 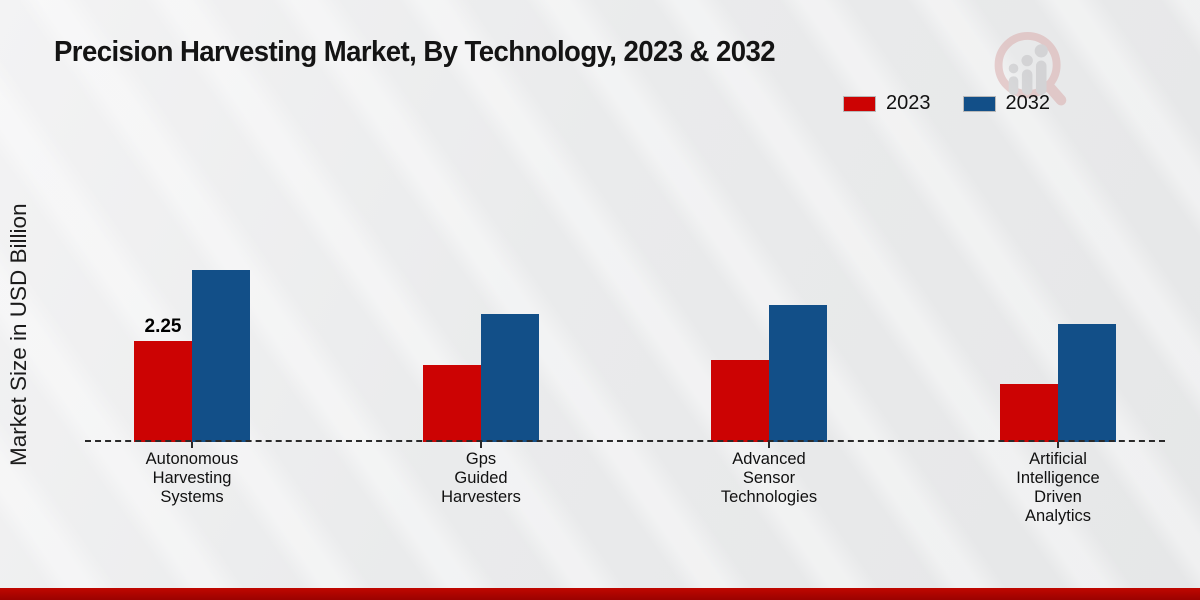 What do you see at coordinates (600, 594) in the screenshot?
I see `footer-accent-bar` at bounding box center [600, 594].